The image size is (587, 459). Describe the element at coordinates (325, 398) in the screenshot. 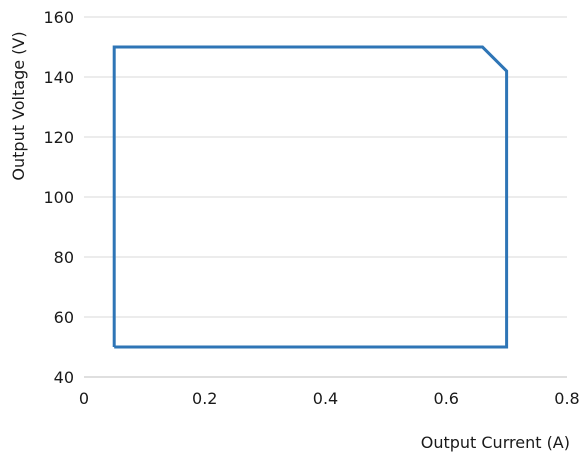

I see `x-tick-label: 0.4` at that location.